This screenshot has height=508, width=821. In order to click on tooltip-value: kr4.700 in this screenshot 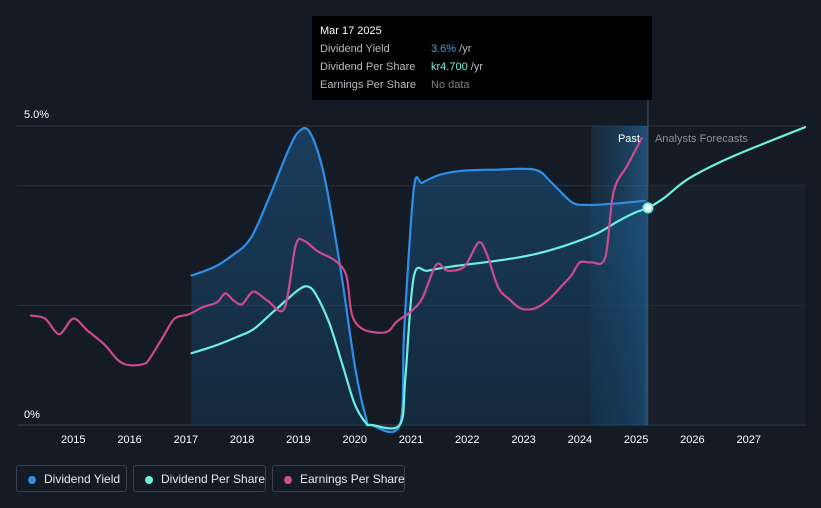, I will do `click(449, 67)`.